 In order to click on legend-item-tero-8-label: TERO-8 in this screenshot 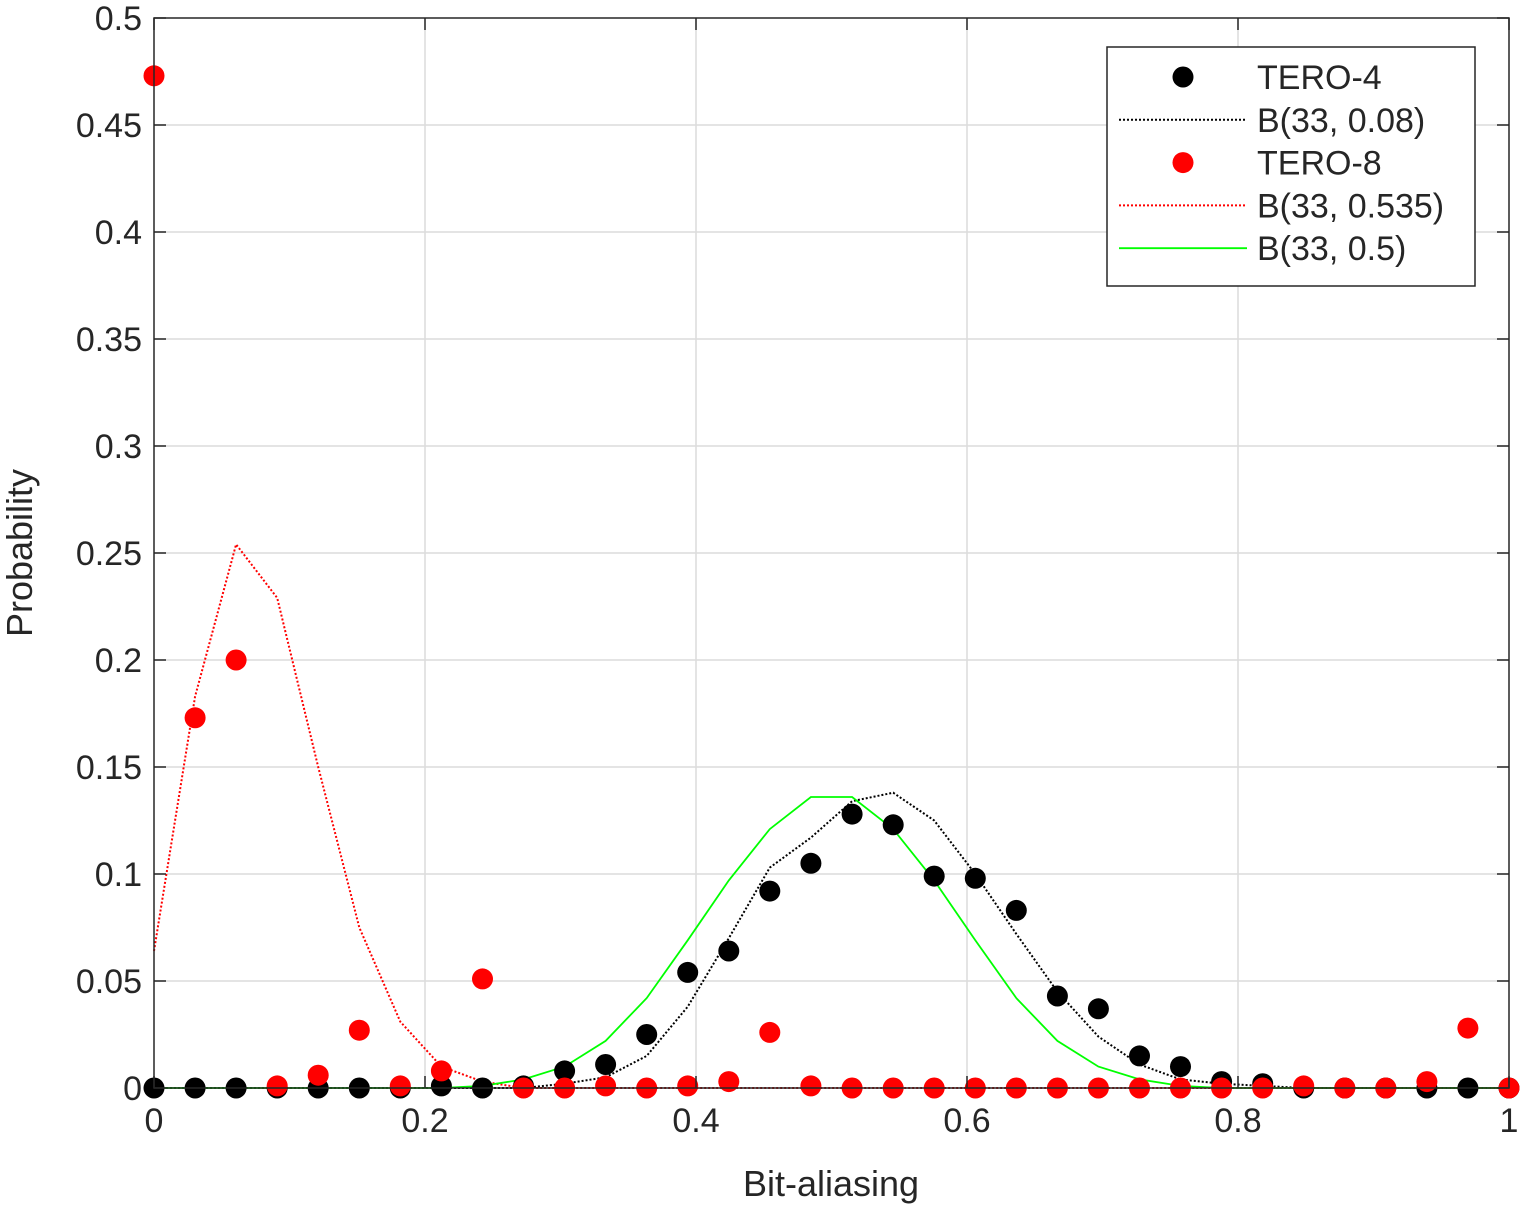, I will do `click(1319, 164)`.